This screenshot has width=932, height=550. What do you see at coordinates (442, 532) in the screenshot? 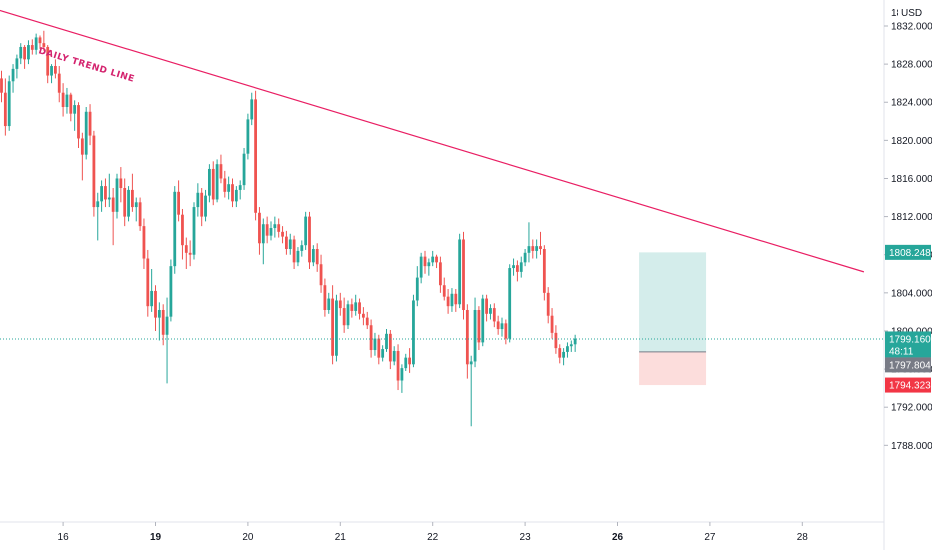
I see `time-axis: 16 19 20 21 22 23 26 27 28` at bounding box center [442, 532].